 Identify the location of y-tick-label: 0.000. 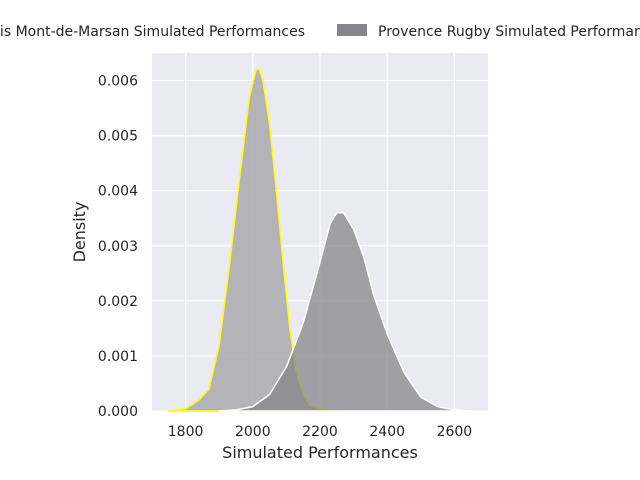
(118, 412).